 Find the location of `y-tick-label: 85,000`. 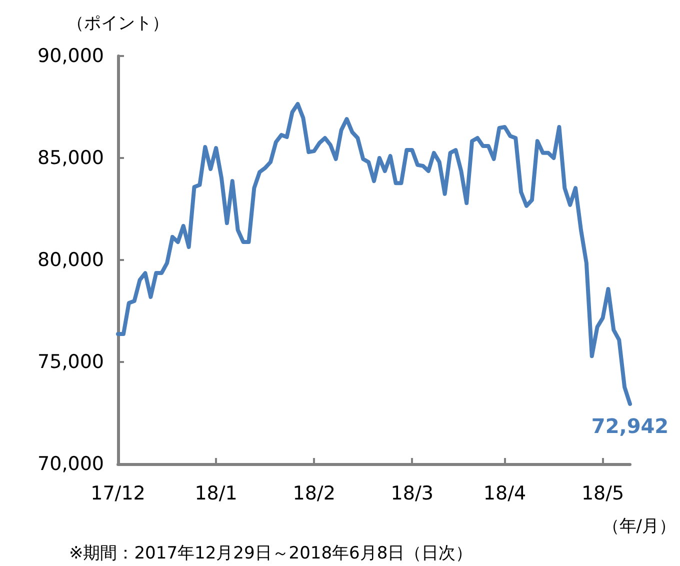

y-tick-label: 85,000 is located at coordinates (71, 158).